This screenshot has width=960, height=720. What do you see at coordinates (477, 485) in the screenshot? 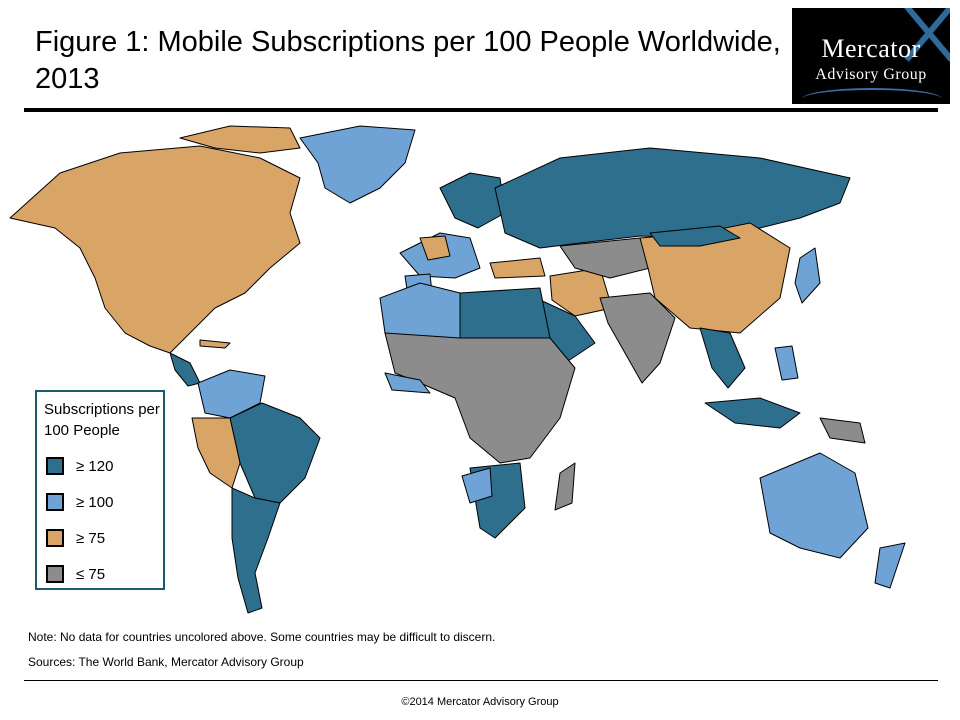
I see `region-botswana` at bounding box center [477, 485].